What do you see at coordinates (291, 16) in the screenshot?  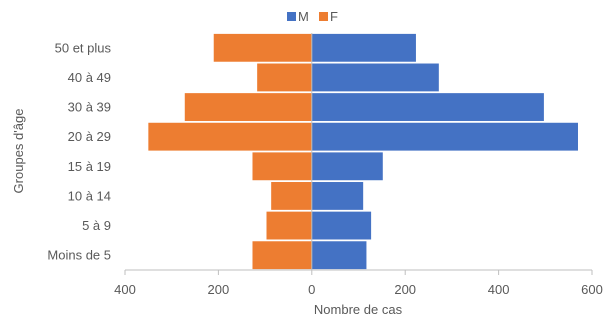 I see `legend-swatch-m` at bounding box center [291, 16].